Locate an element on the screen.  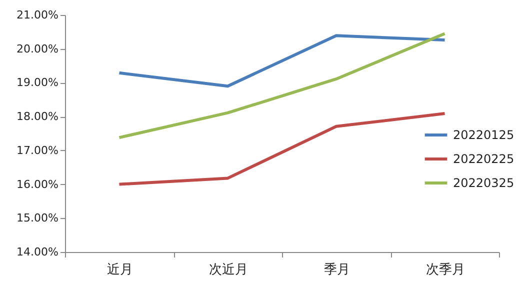
y-tick-label: 20.00% is located at coordinates (37, 49).